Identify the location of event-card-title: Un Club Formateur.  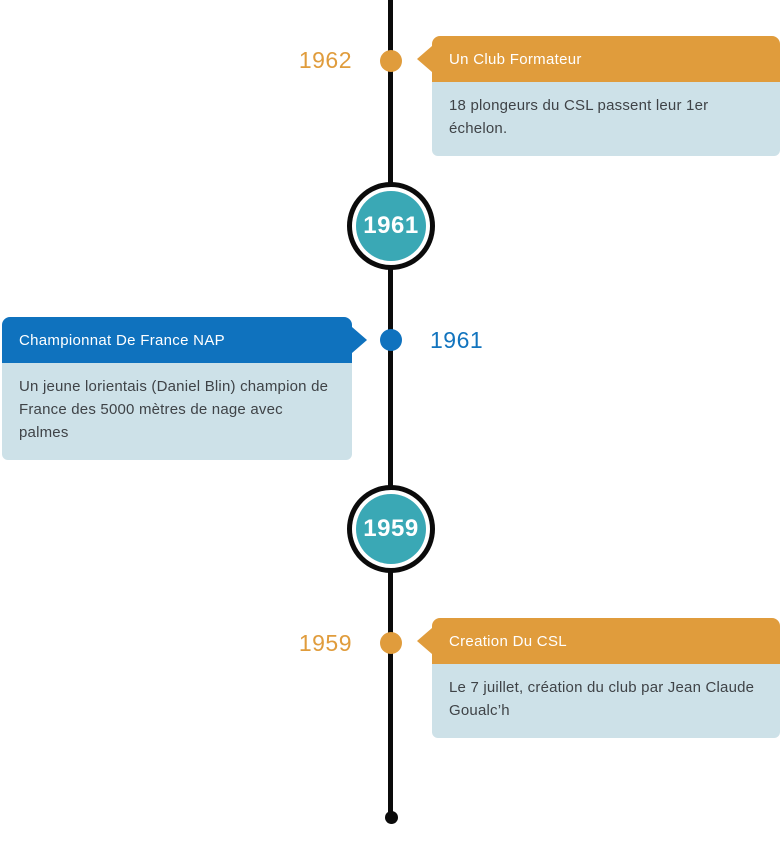
(515, 59).